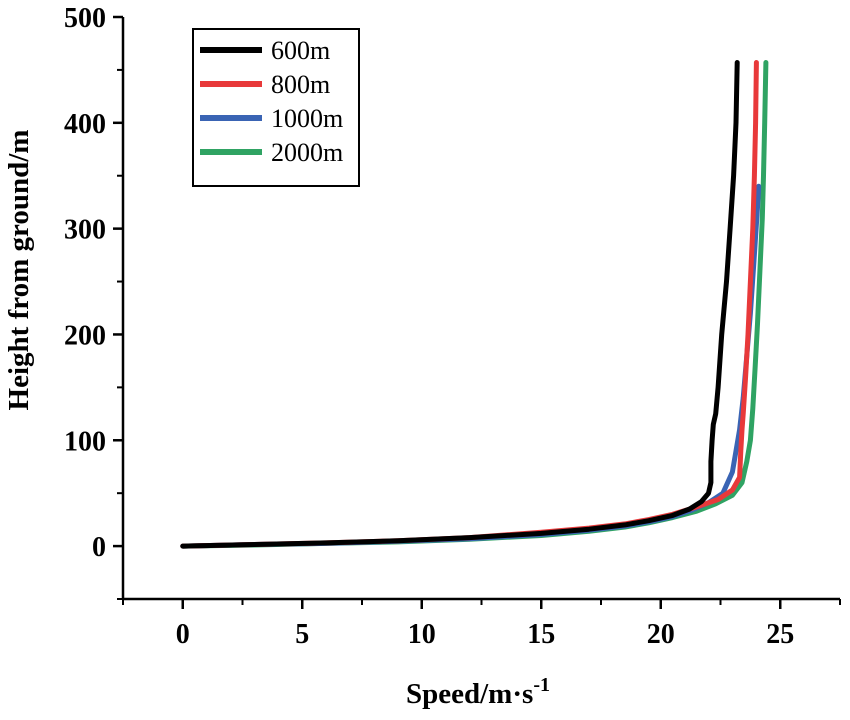 Image resolution: width=850 pixels, height=720 pixels. What do you see at coordinates (300, 84) in the screenshot?
I see `legend-label-800m: 800m` at bounding box center [300, 84].